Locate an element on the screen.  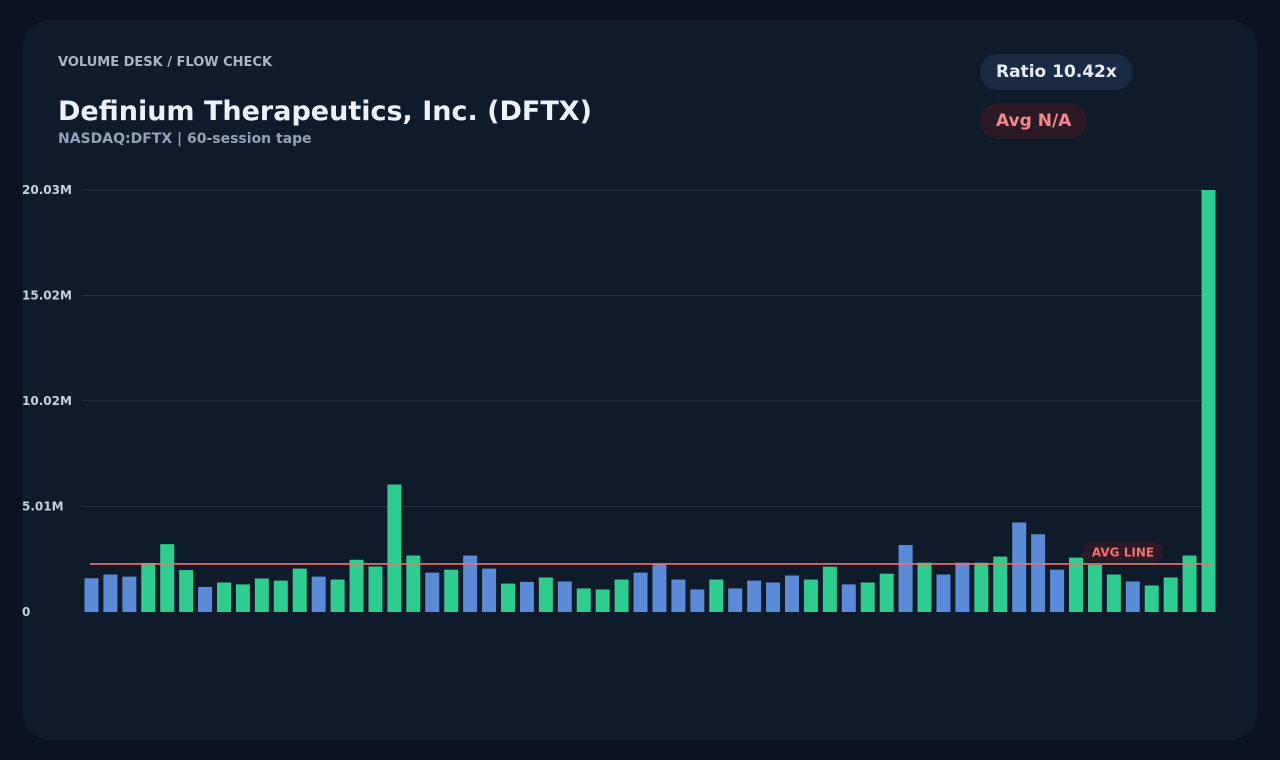
avg-badge: Avg N/A is located at coordinates (1034, 121).